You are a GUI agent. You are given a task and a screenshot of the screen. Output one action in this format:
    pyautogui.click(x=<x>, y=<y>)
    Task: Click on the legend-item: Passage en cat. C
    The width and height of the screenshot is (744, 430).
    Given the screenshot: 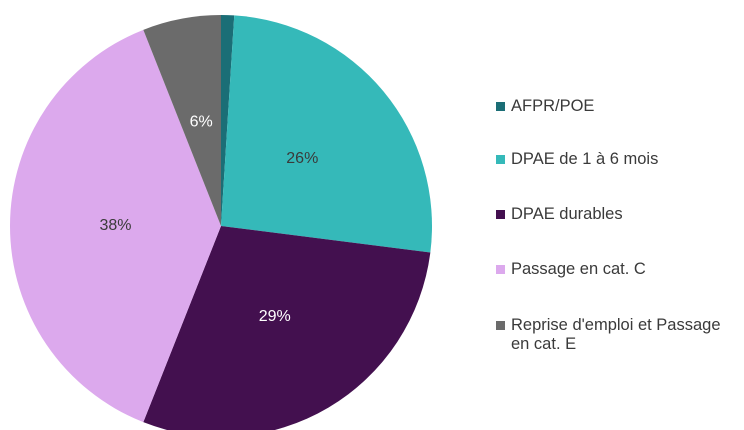 What is the action you would take?
    pyautogui.click(x=616, y=269)
    